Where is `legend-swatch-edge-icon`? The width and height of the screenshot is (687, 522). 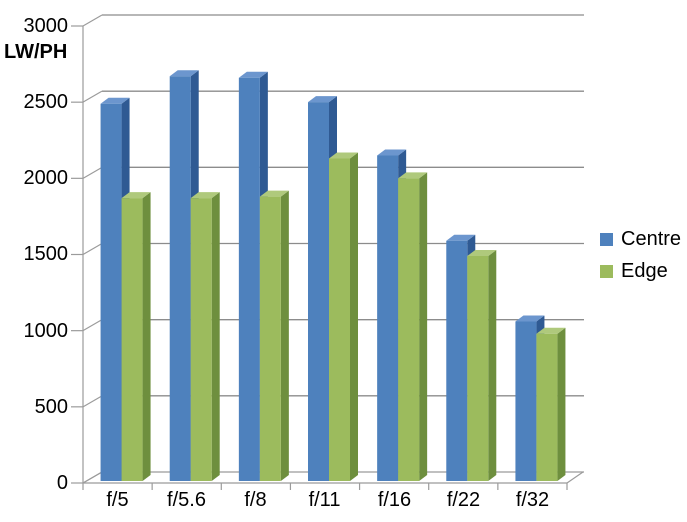 legend-swatch-edge-icon is located at coordinates (606, 271).